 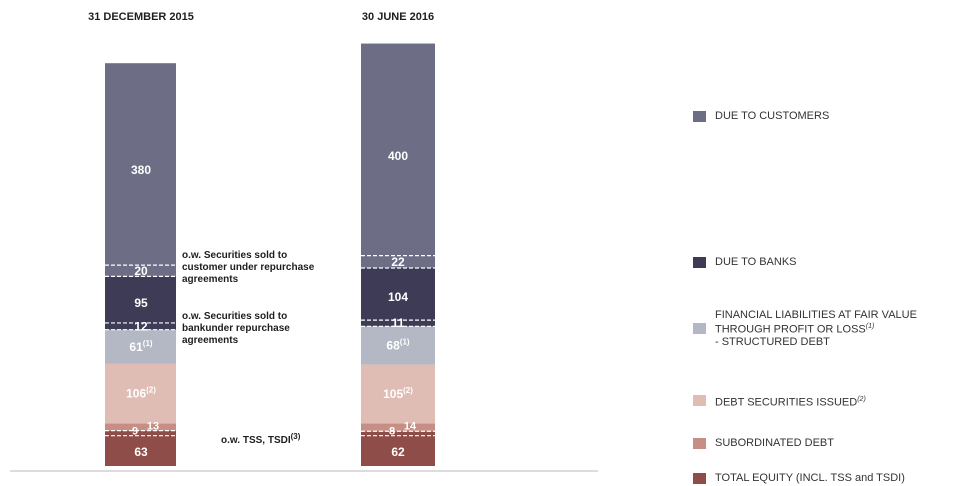 I want to click on legend-label: DUE TO CUSTOMERS, so click(x=772, y=116).